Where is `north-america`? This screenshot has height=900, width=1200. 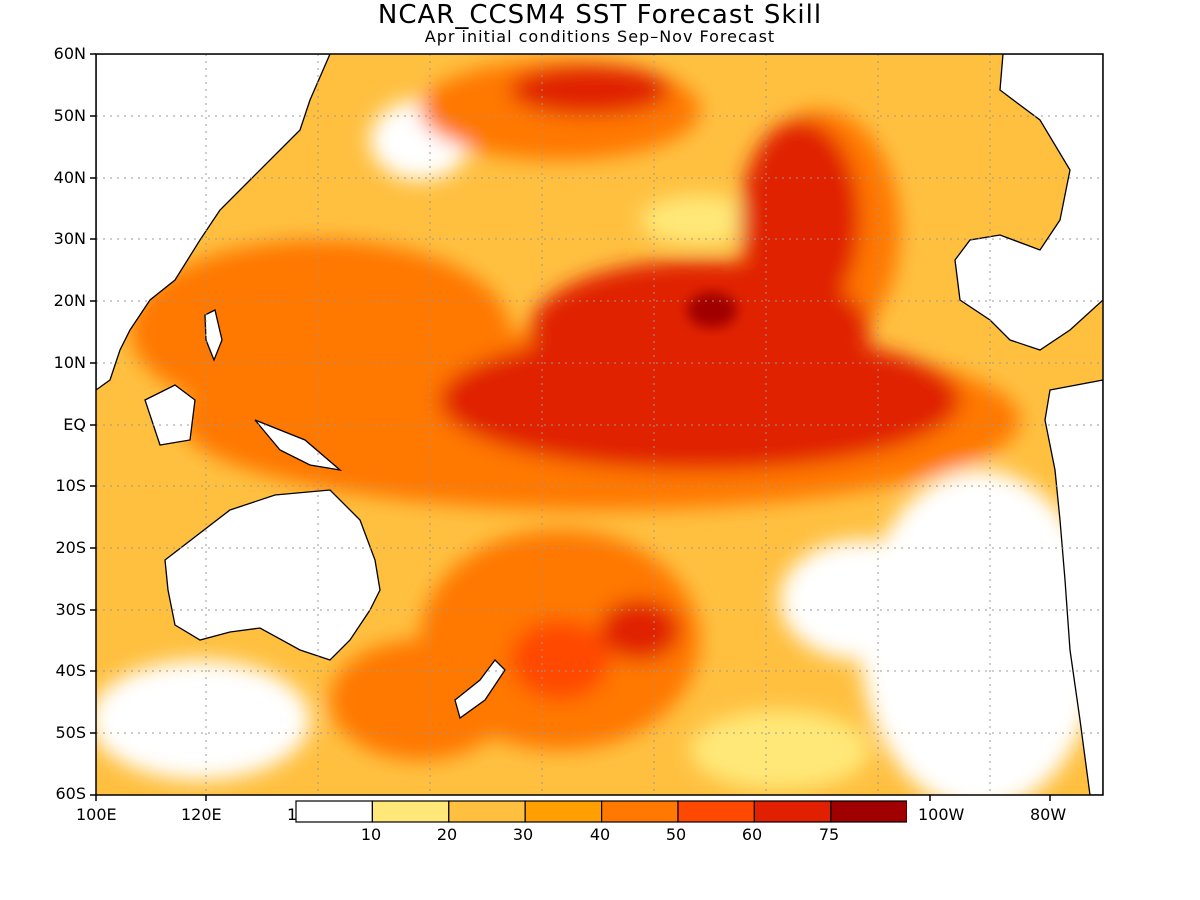 north-america is located at coordinates (1028, 202).